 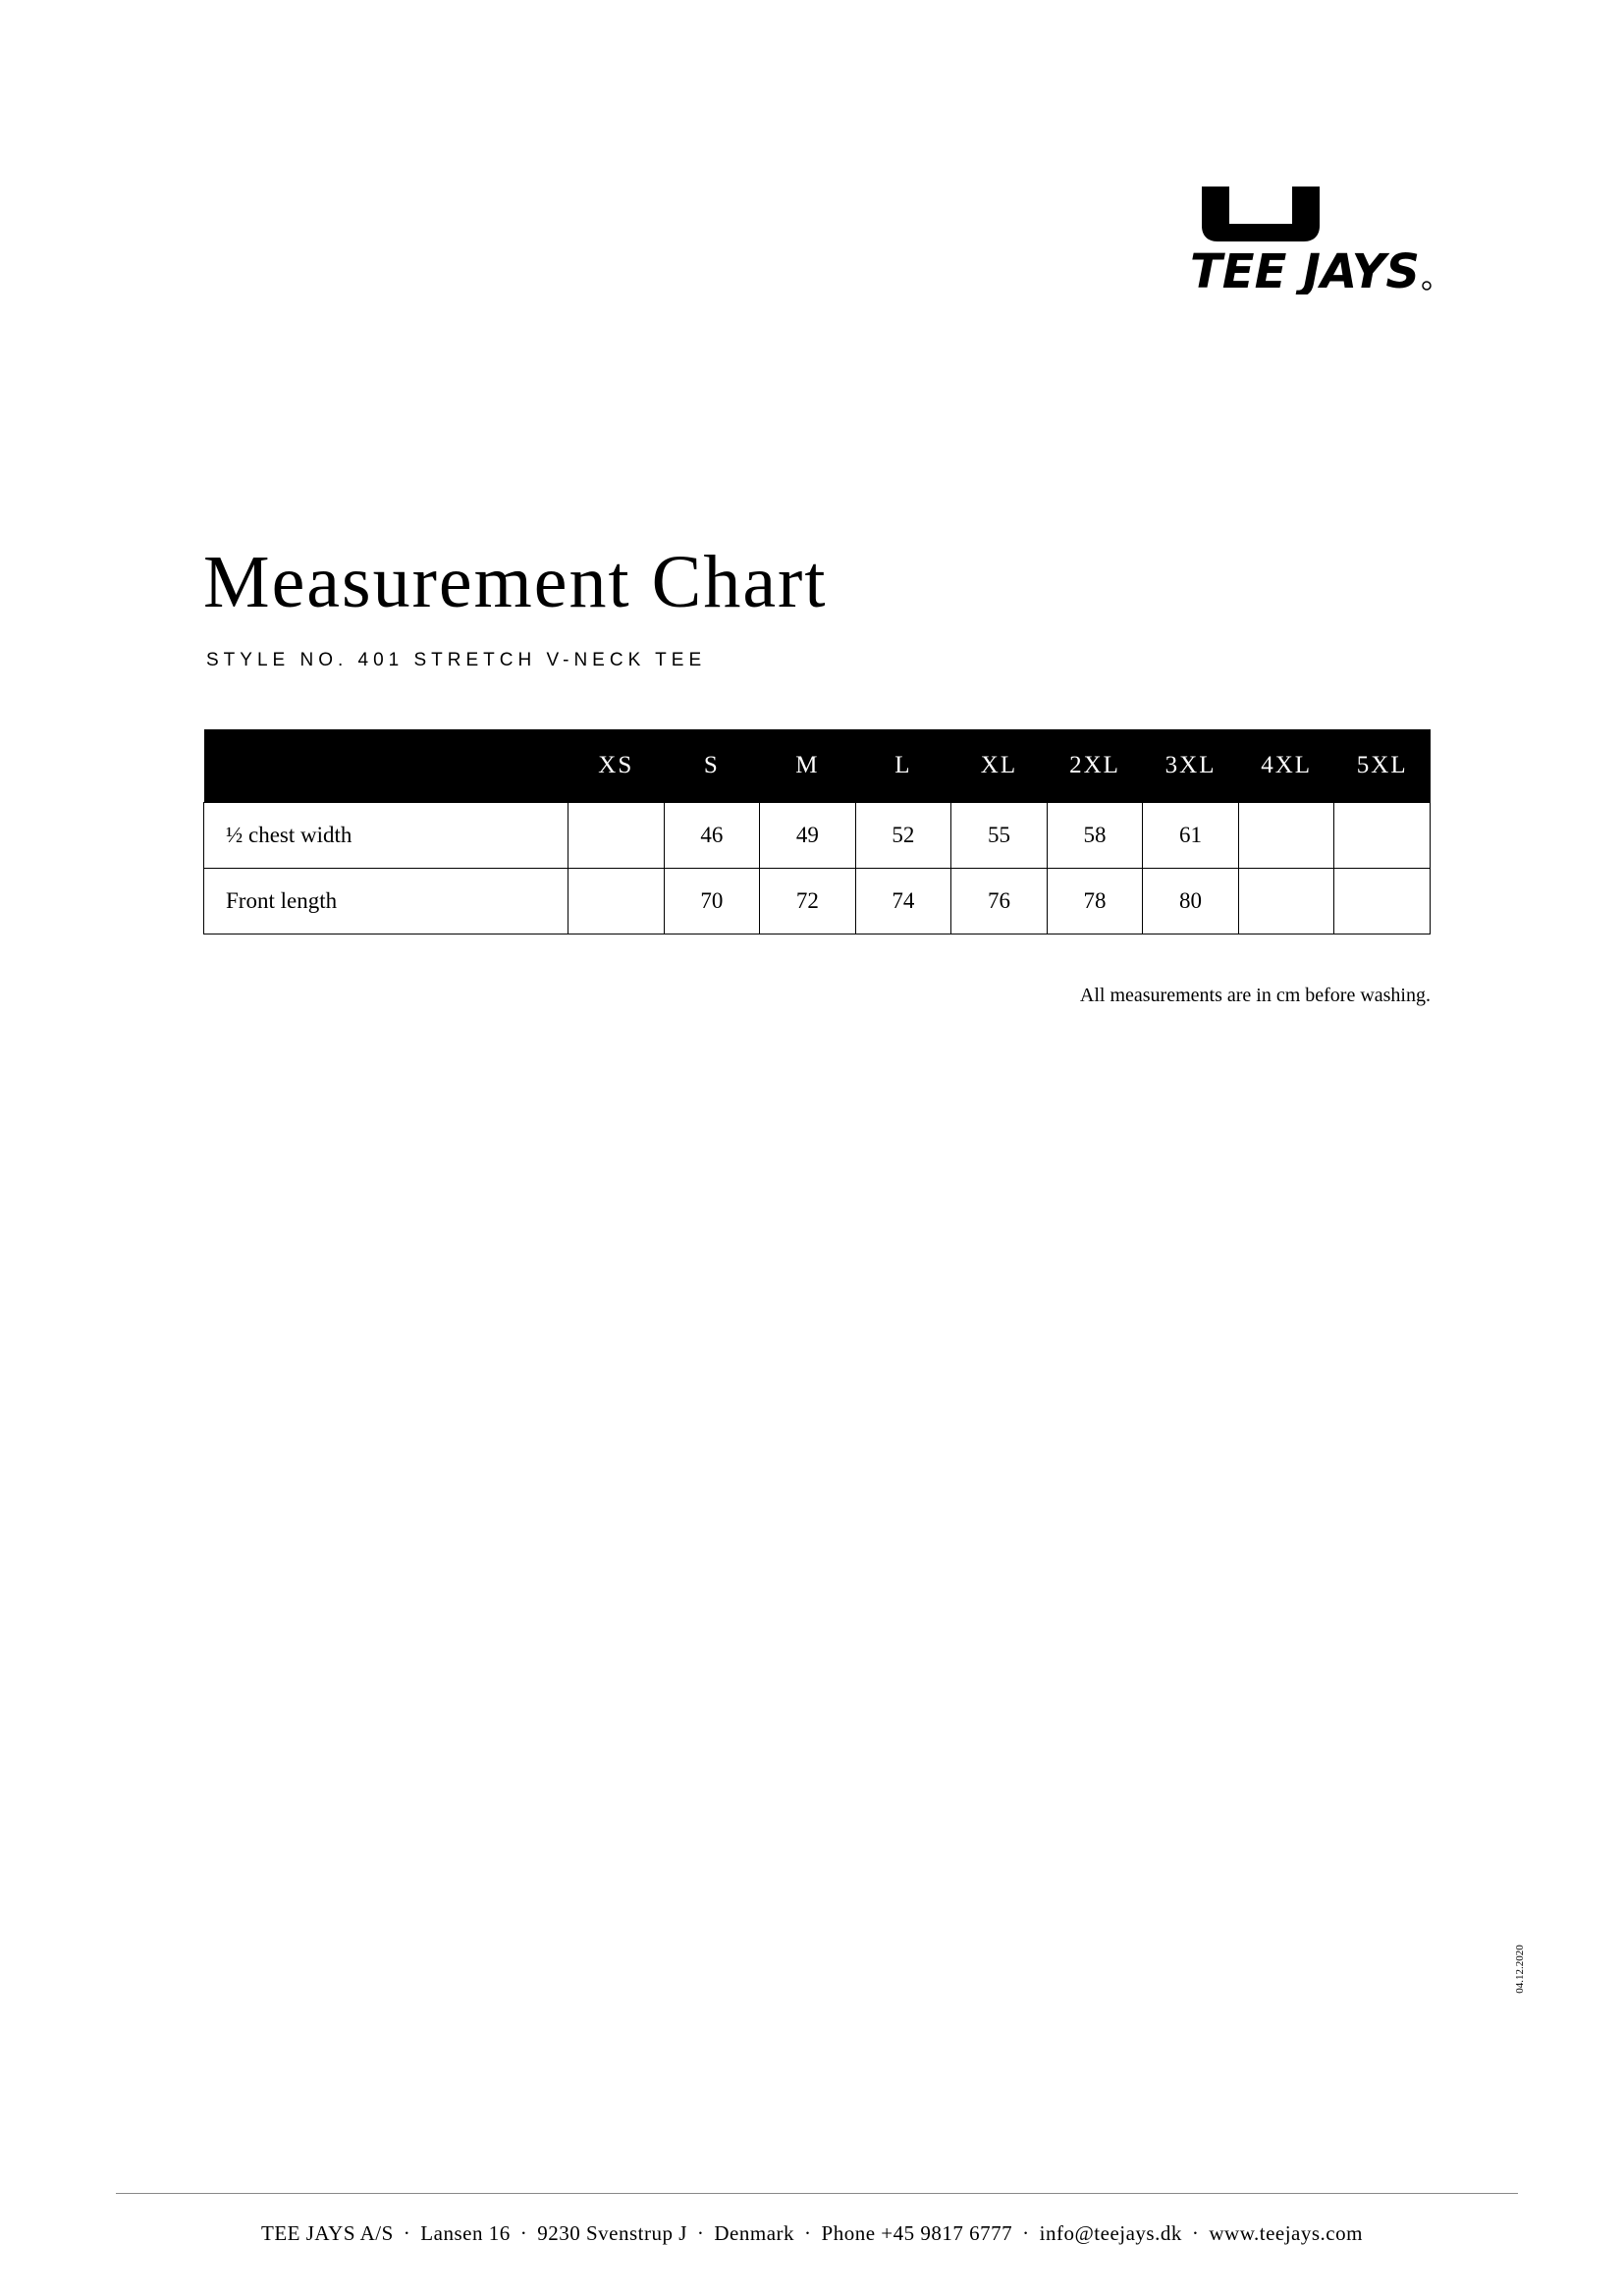 I want to click on column-header: M, so click(x=807, y=766).